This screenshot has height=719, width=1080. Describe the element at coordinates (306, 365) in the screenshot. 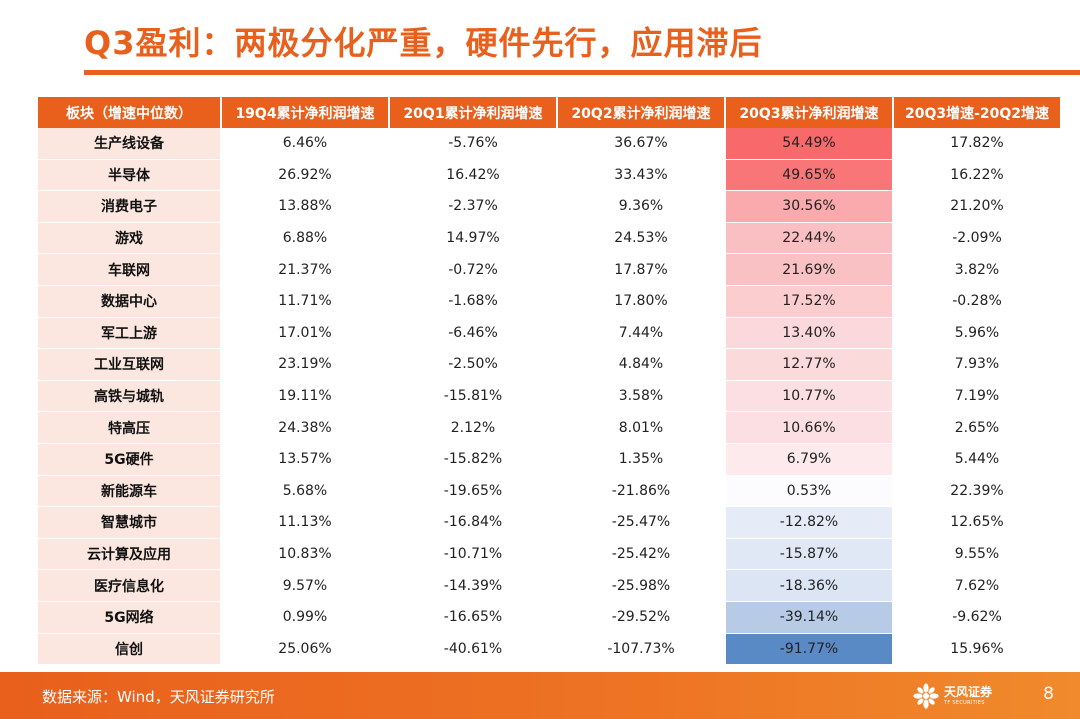

I see `growth-value-cell: 23.19%` at that location.